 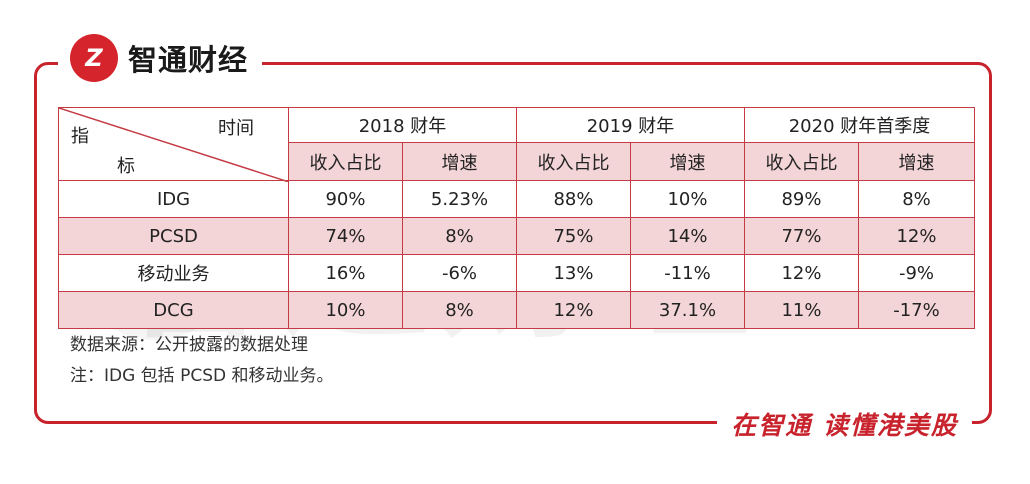 What do you see at coordinates (345, 199) in the screenshot?
I see `table-cell: 90%` at bounding box center [345, 199].